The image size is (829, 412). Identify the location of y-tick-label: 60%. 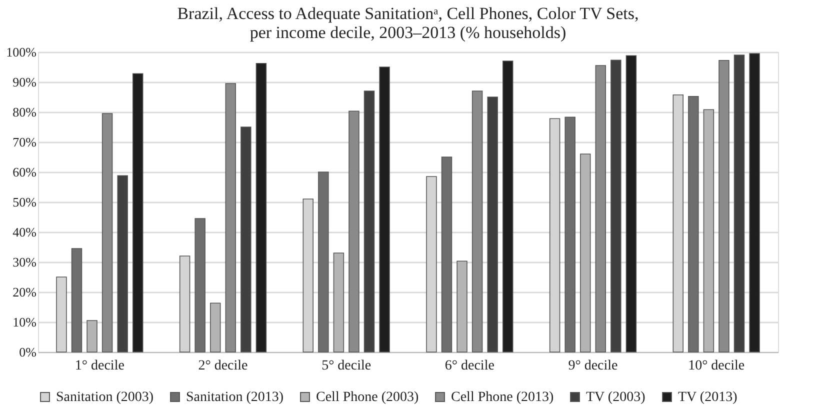
(24, 172).